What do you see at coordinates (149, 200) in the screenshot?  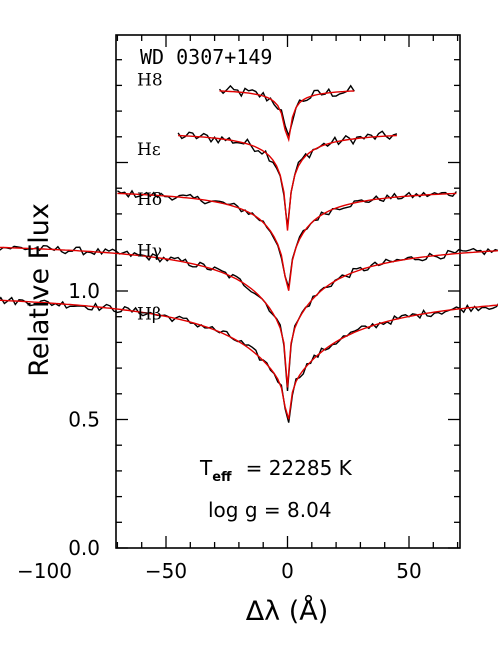 I see `series-label: Hδ` at bounding box center [149, 200].